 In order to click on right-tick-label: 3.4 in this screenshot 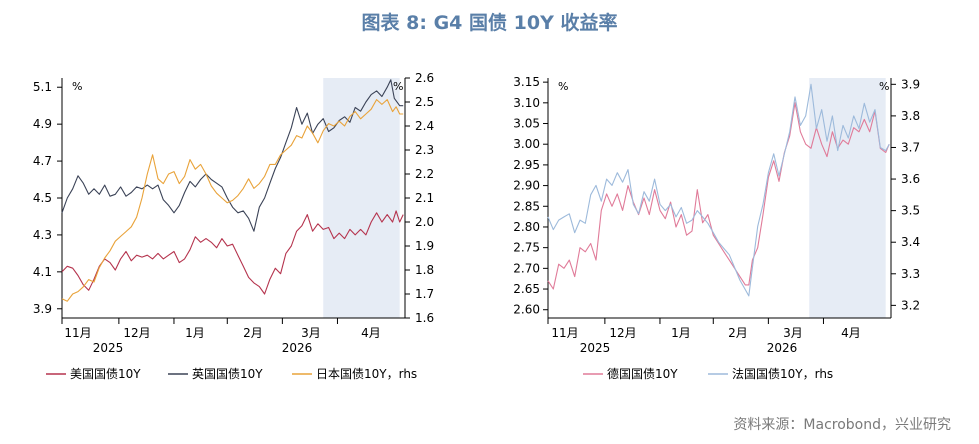, I will do `click(910, 242)`.